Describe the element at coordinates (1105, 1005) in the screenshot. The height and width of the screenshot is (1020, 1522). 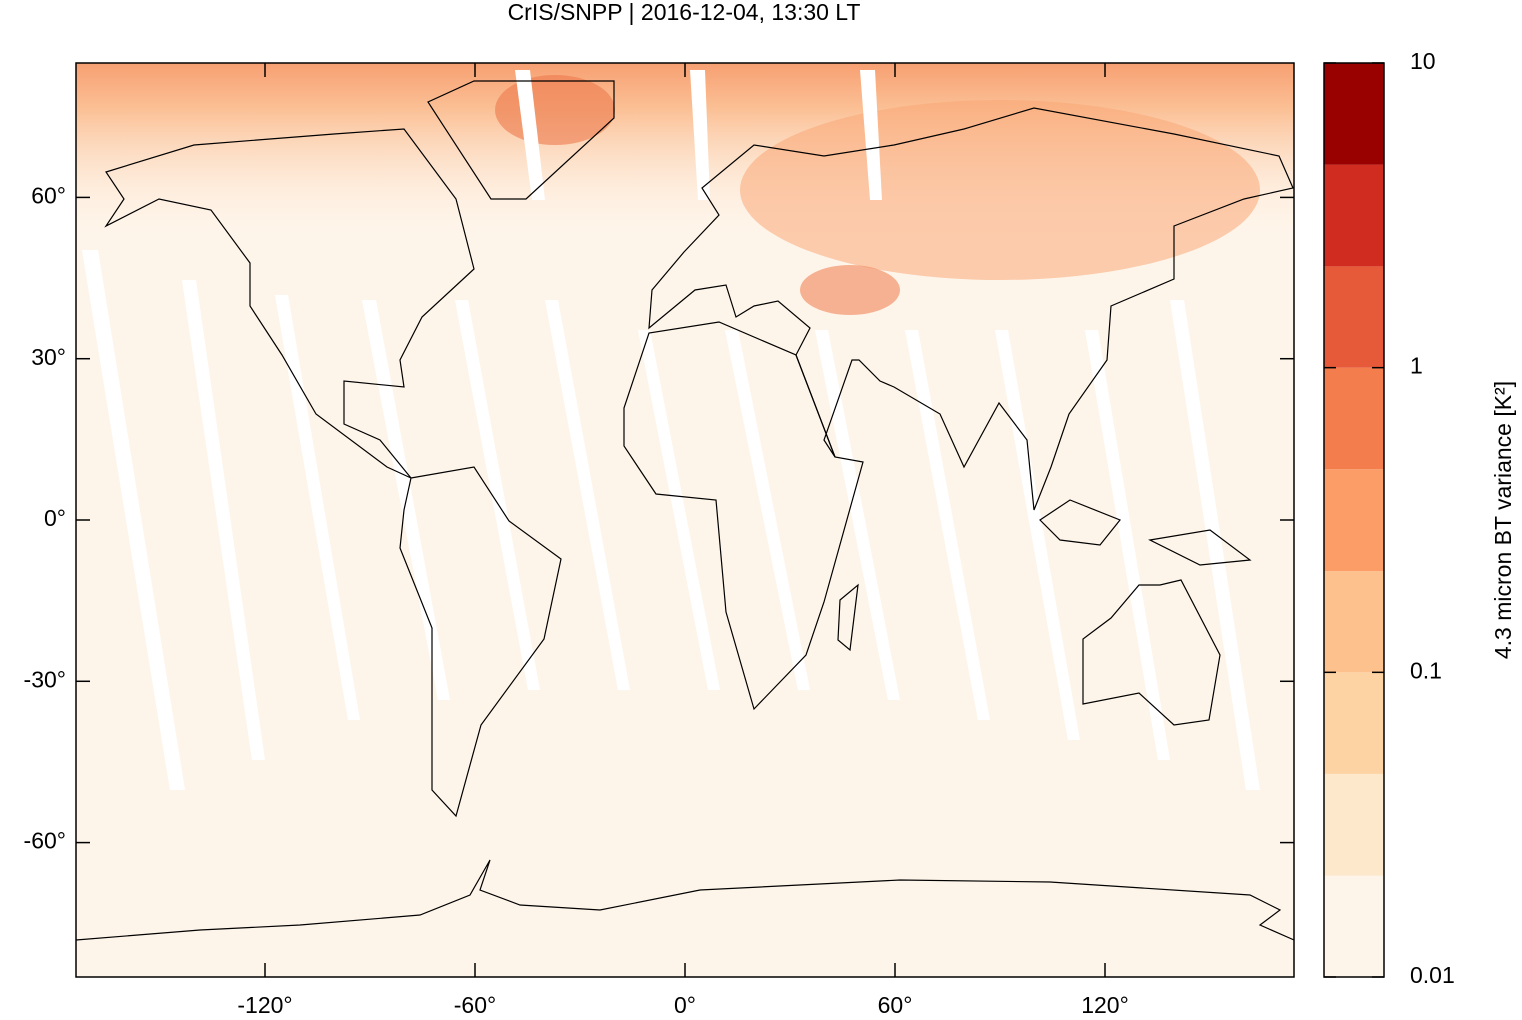
I see `x-tick-label: 120°` at that location.